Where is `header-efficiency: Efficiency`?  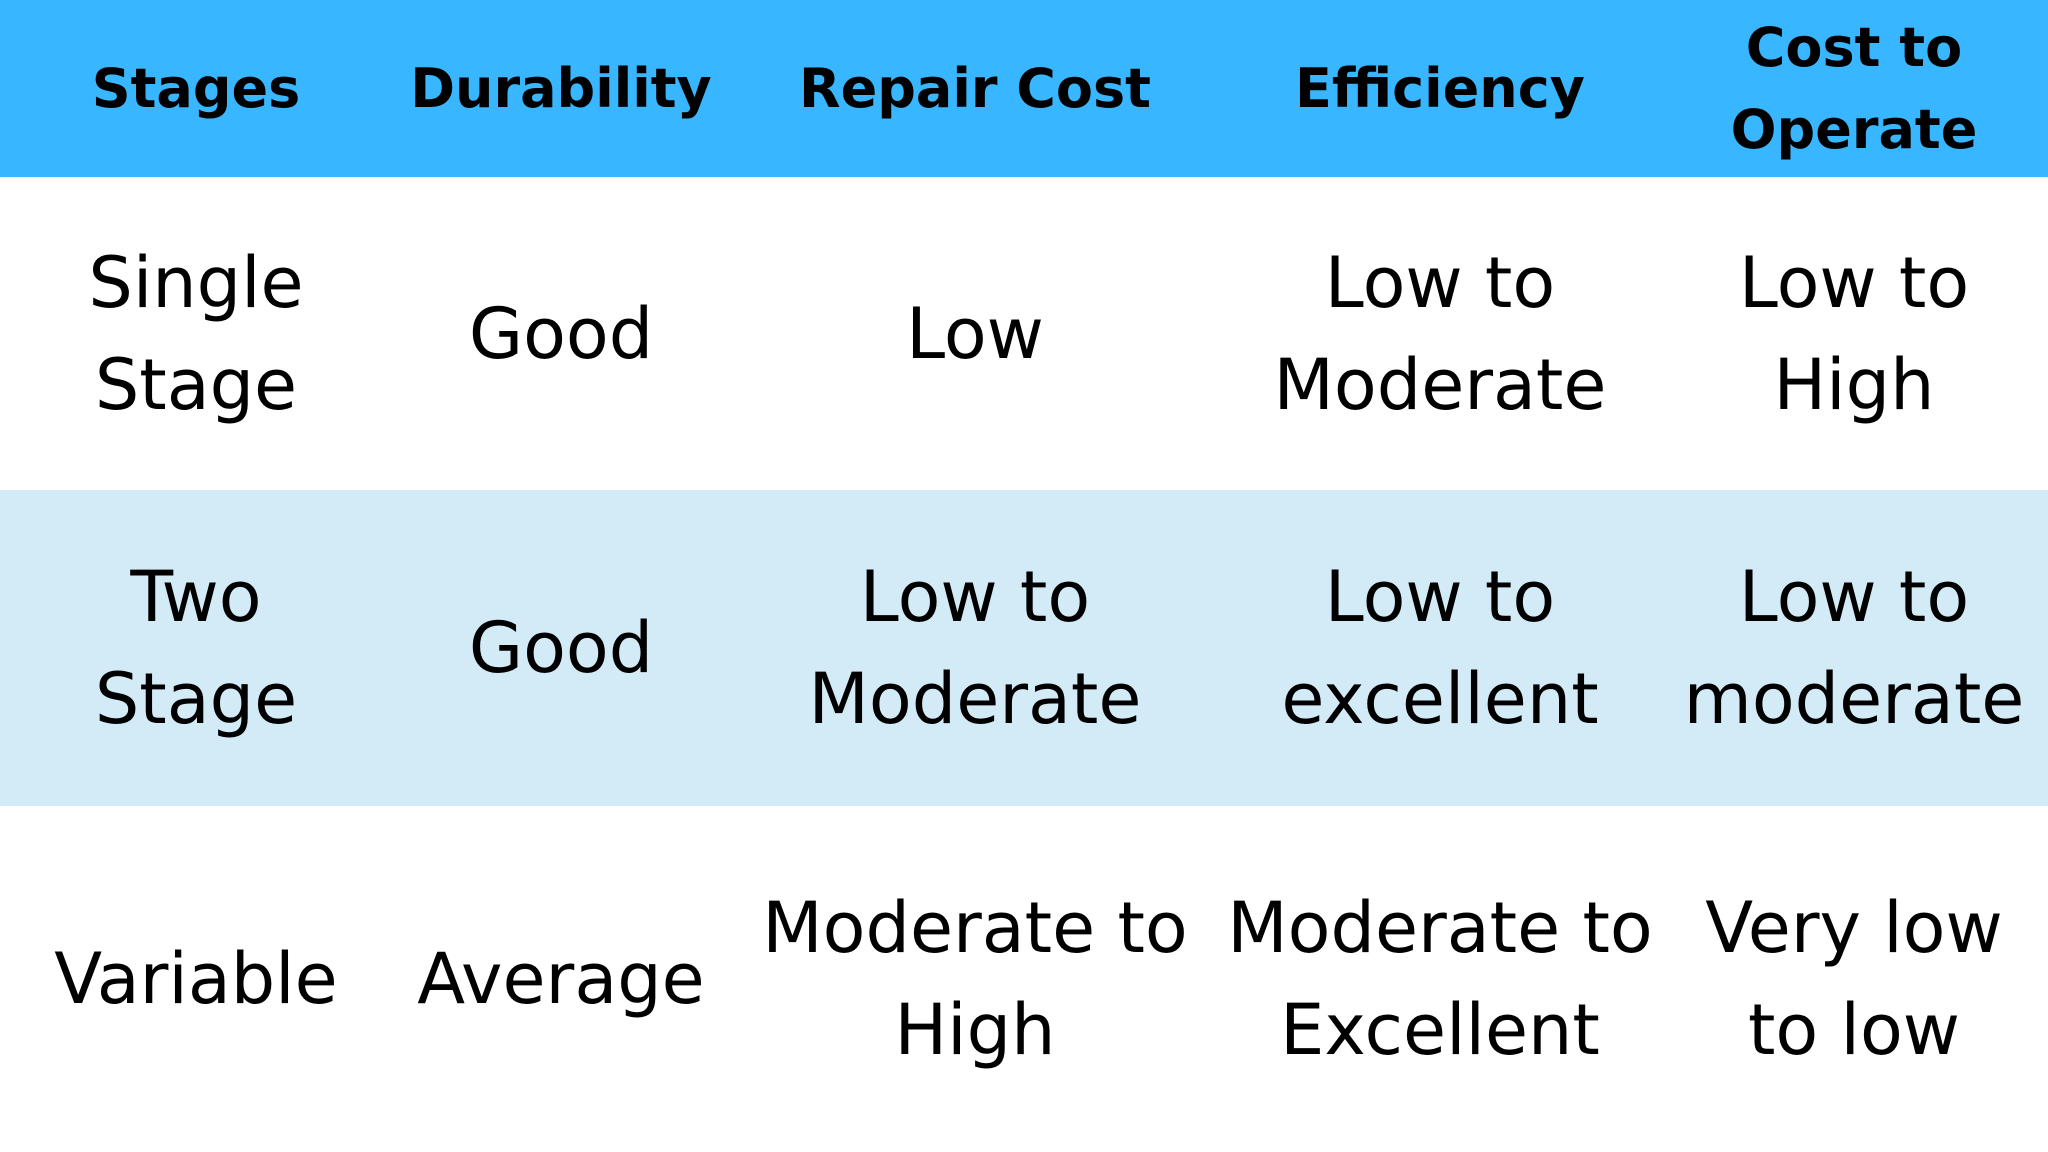
header-efficiency: Efficiency is located at coordinates (1440, 88).